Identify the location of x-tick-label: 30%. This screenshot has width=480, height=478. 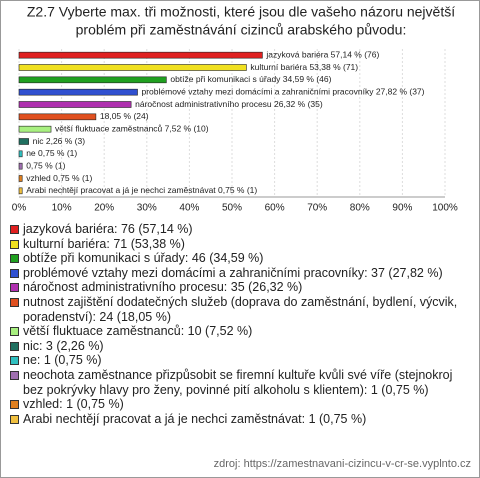
(147, 208).